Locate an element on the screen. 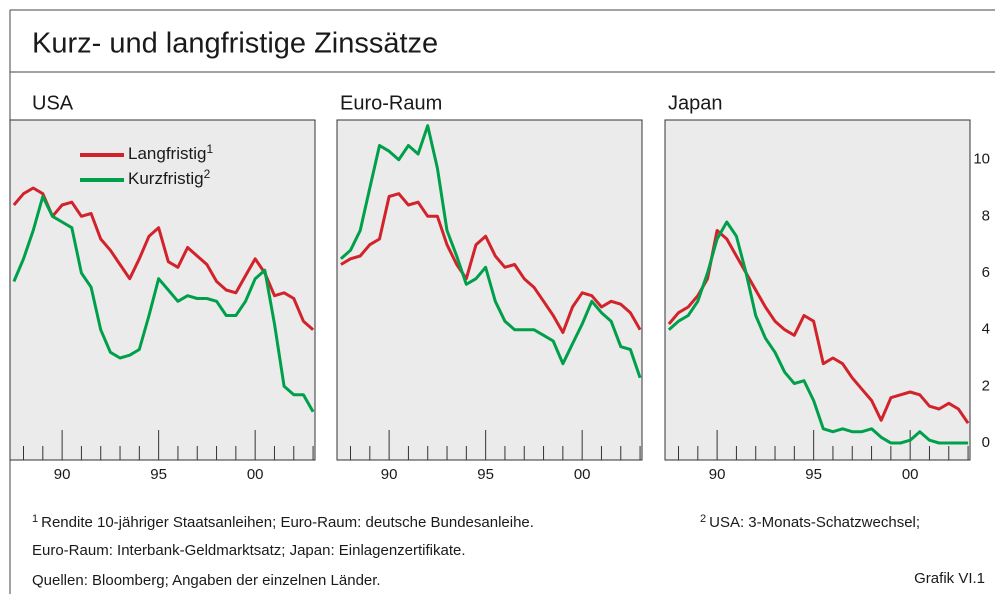 This screenshot has width=995, height=594. y-tick-label: 10 is located at coordinates (981, 159).